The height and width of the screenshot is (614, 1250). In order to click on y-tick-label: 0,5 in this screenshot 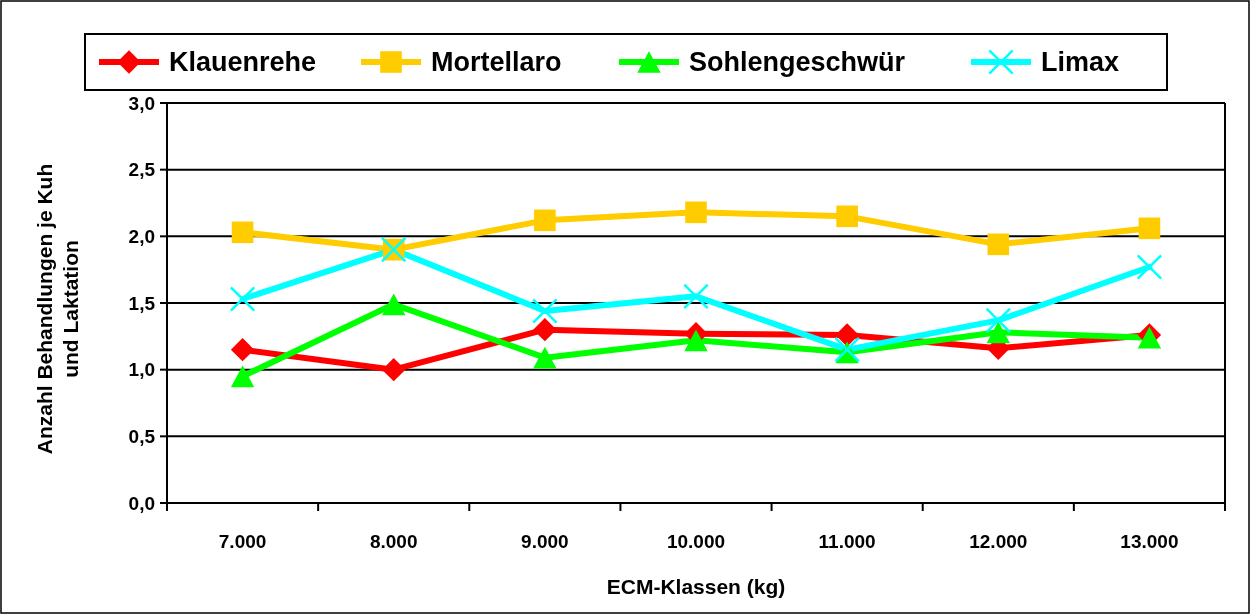, I will do `click(142, 436)`.